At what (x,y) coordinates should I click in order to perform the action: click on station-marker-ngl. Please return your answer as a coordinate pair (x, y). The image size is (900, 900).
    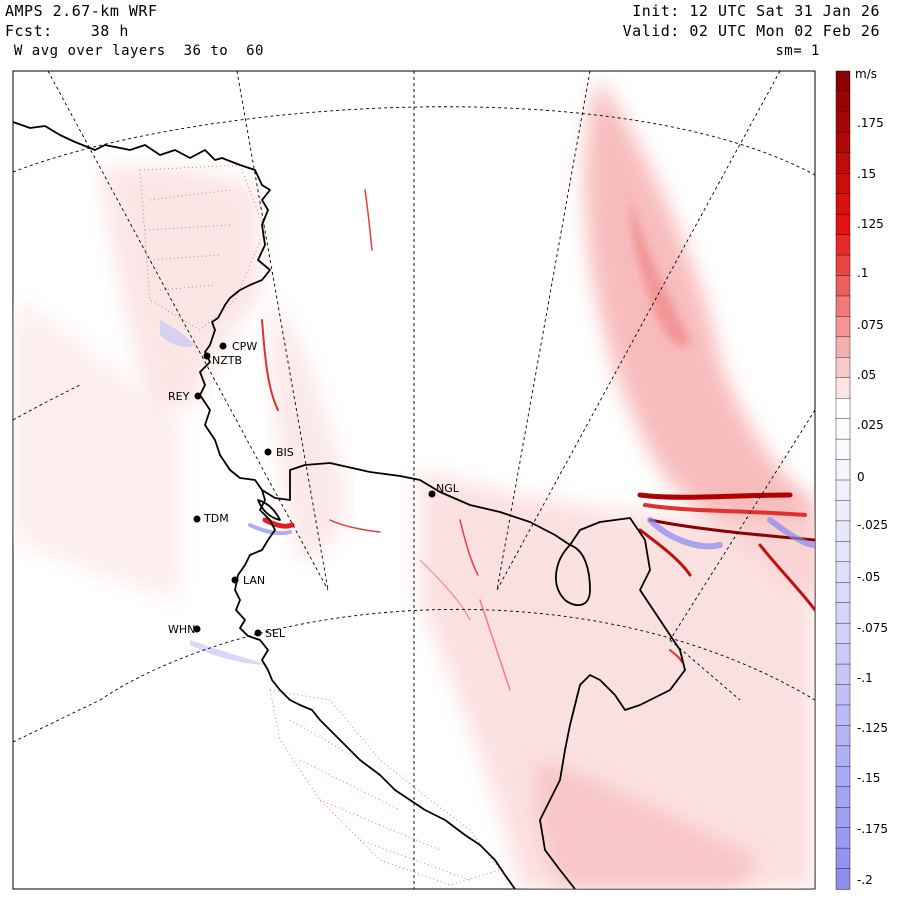
    Looking at the image, I should click on (432, 494).